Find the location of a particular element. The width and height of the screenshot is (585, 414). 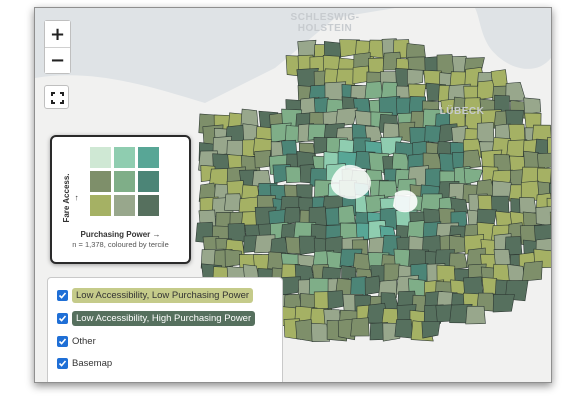

legend-cell-r1-c1 is located at coordinates (124, 181).